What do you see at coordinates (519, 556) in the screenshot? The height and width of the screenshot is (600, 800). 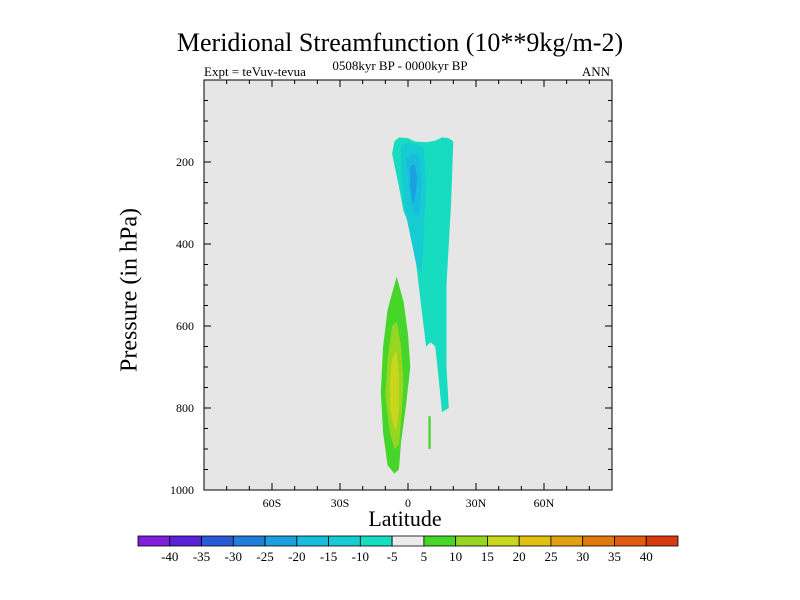 I see `colorbar-label: 20` at bounding box center [519, 556].